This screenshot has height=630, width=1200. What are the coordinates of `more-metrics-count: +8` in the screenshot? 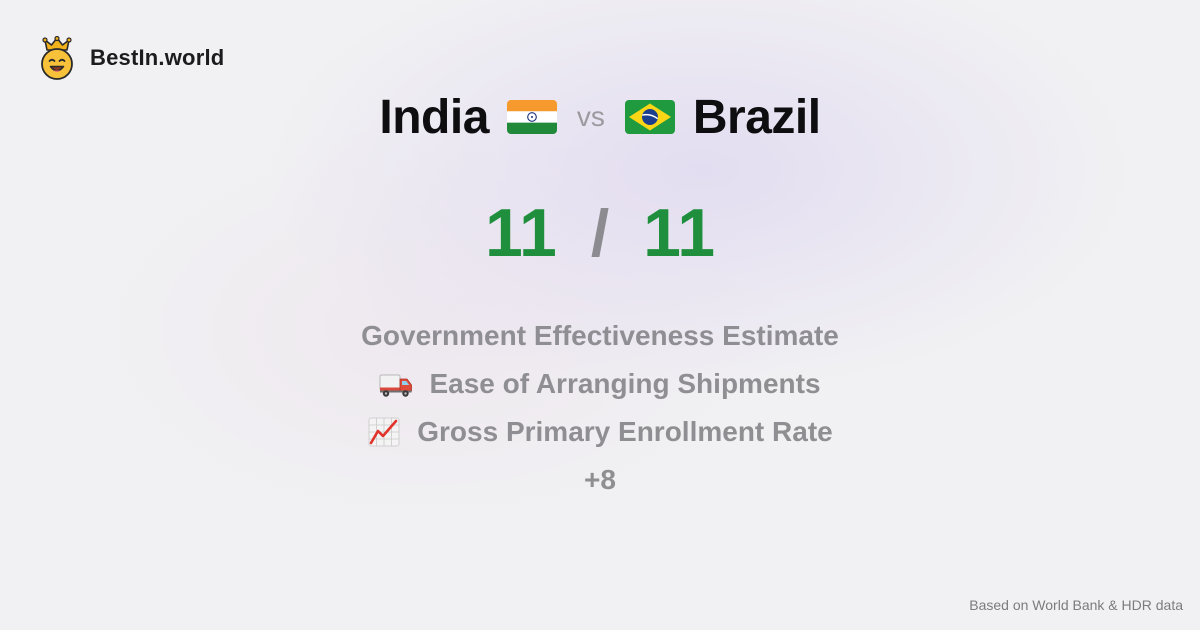 It's located at (600, 480).